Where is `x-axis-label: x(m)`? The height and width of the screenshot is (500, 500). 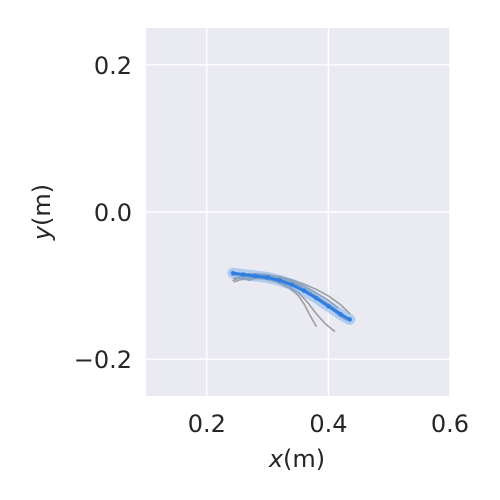
x-axis-label: x(m) is located at coordinates (296, 459).